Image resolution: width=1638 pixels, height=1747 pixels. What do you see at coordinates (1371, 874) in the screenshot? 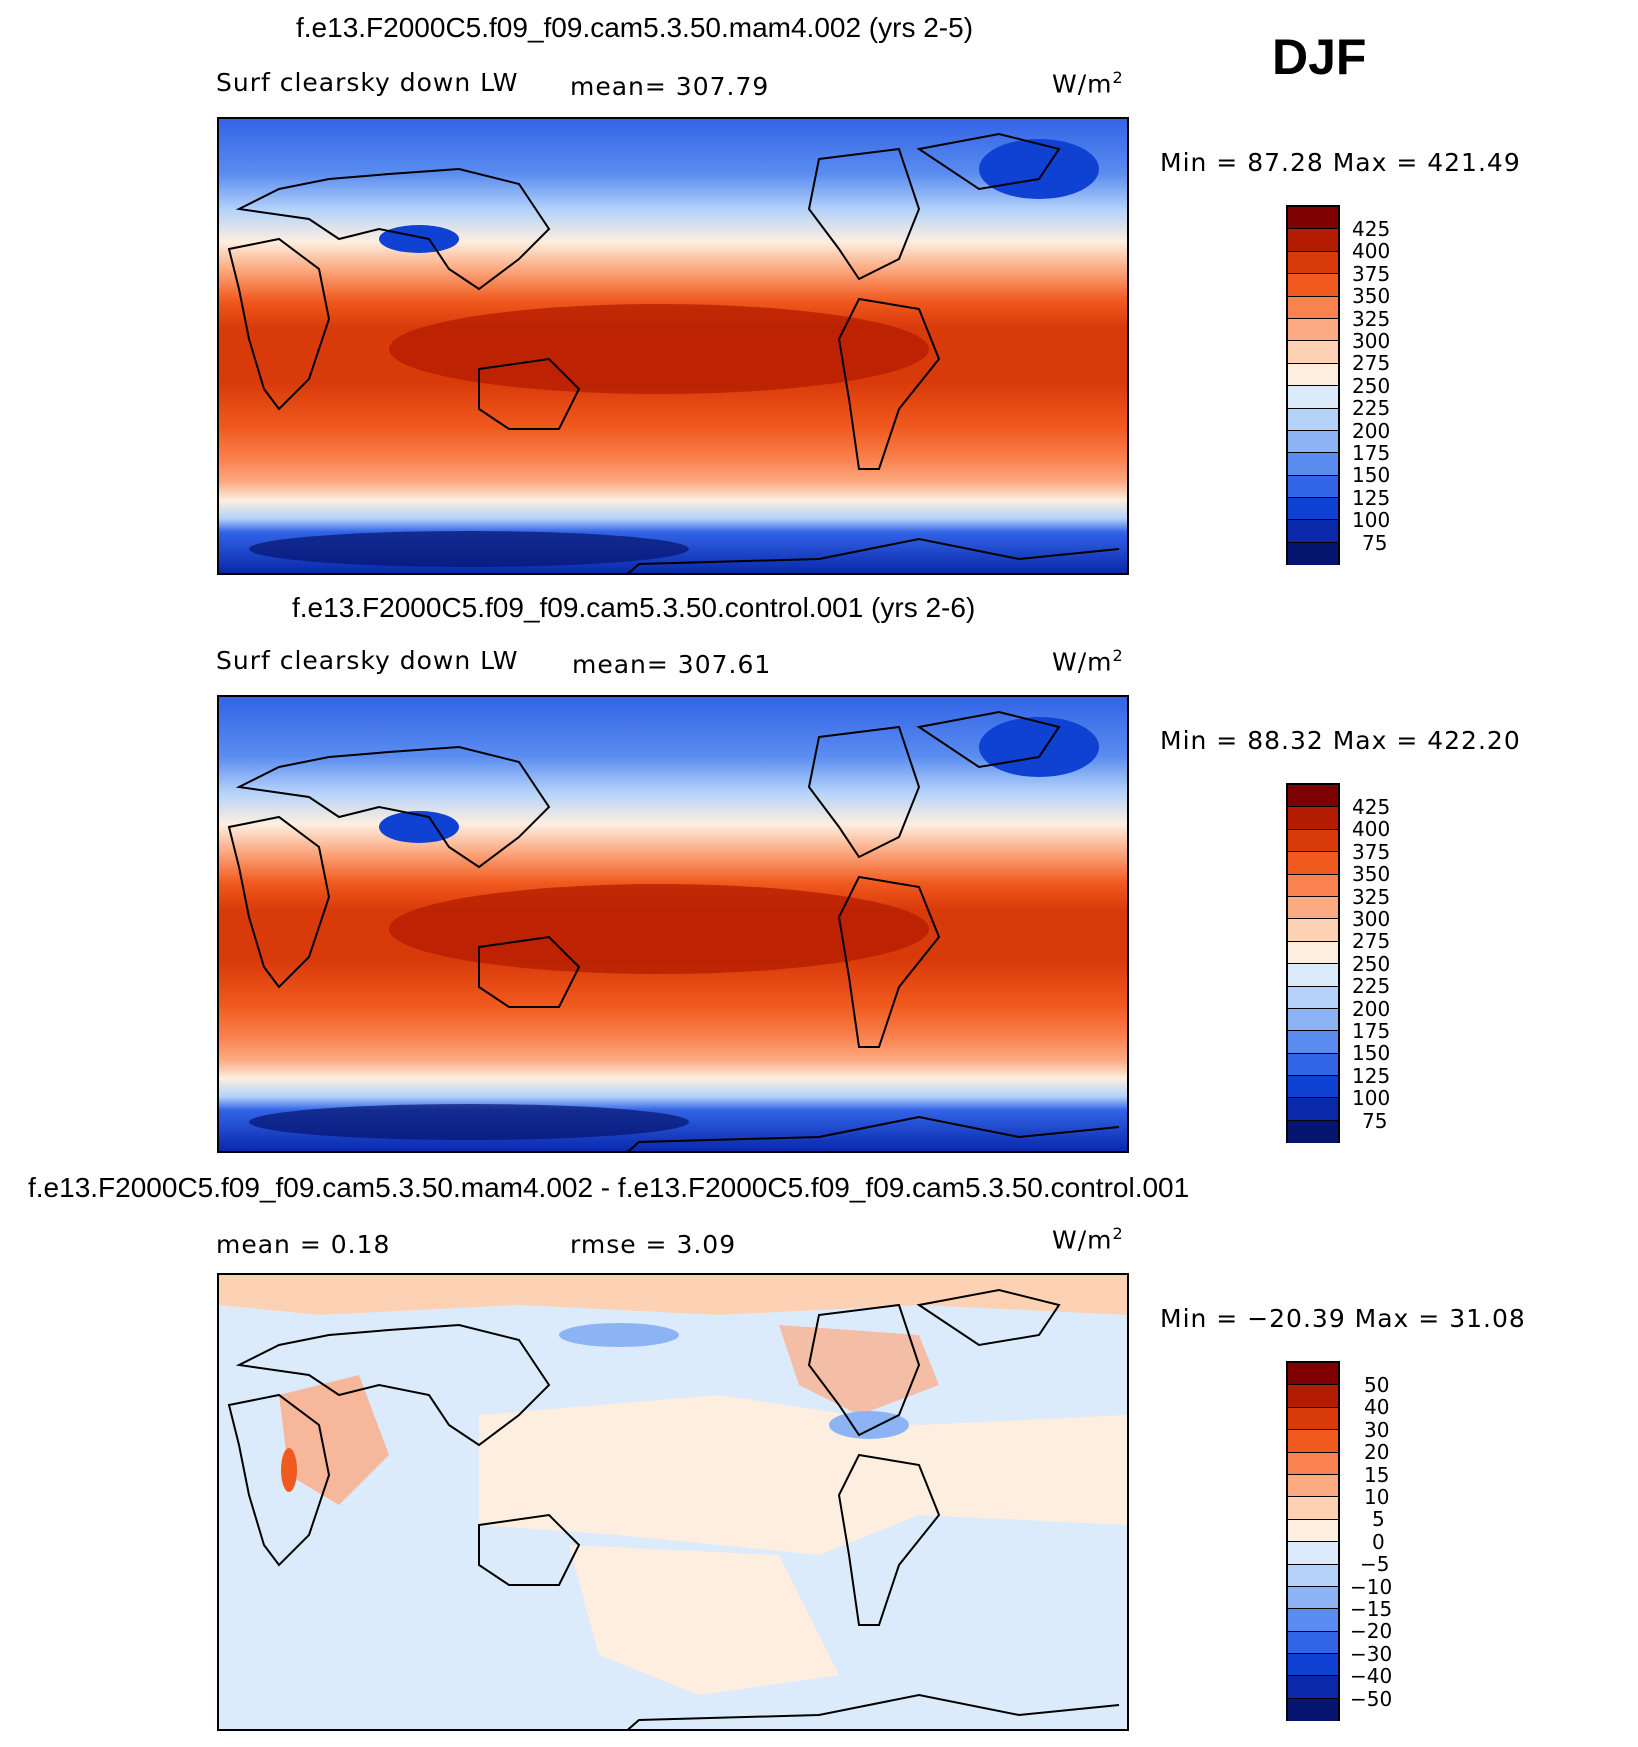
I see `panel2-tick: 350` at bounding box center [1371, 874].